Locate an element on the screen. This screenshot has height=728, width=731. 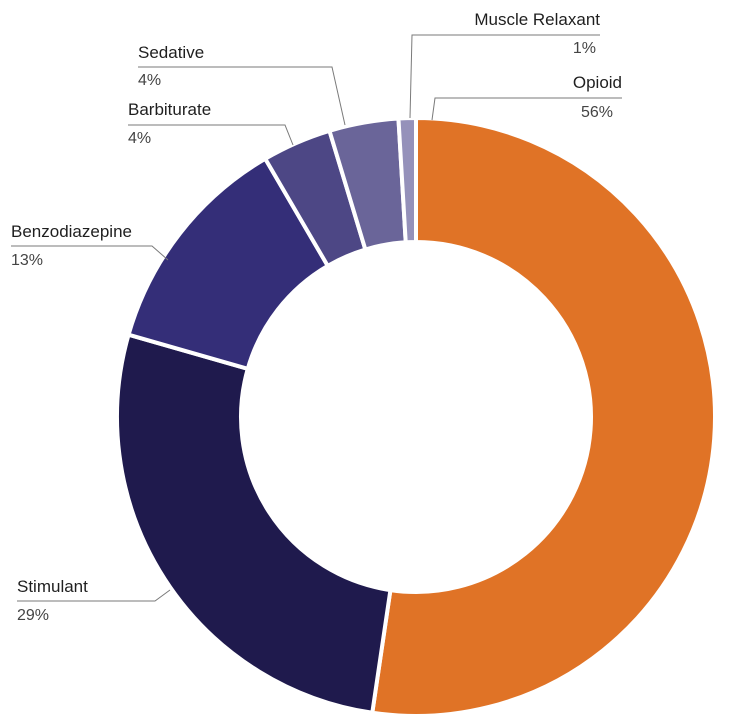
leader-line-stimulant is located at coordinates (94, 595).